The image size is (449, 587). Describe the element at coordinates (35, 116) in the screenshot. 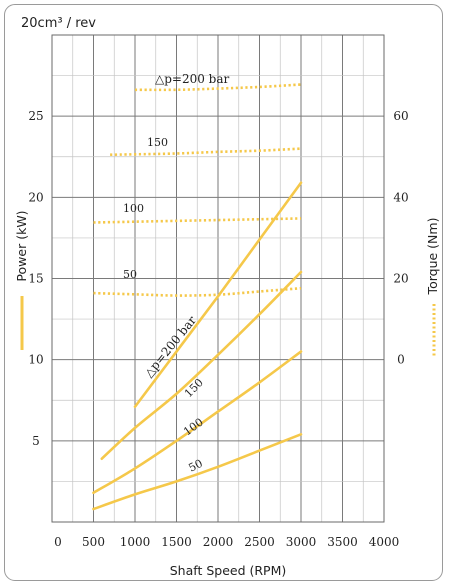

I see `y-left-tick-25: 25` at that location.